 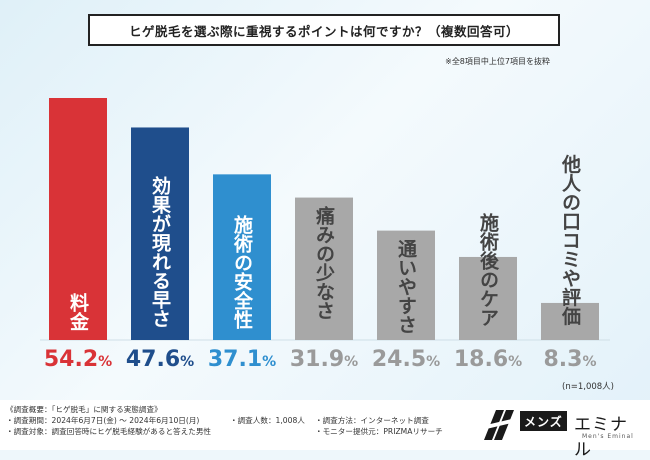 I want to click on sample-size: (n=1,008人), so click(x=588, y=387).